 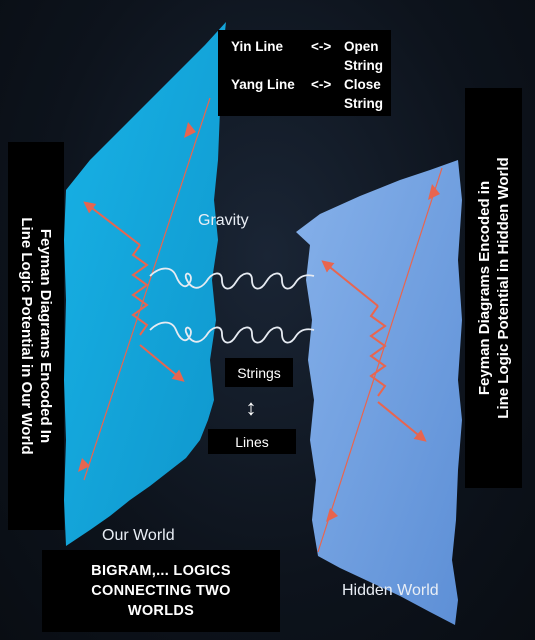 What do you see at coordinates (321, 46) in the screenshot?
I see `yin-arrow: <->` at bounding box center [321, 46].